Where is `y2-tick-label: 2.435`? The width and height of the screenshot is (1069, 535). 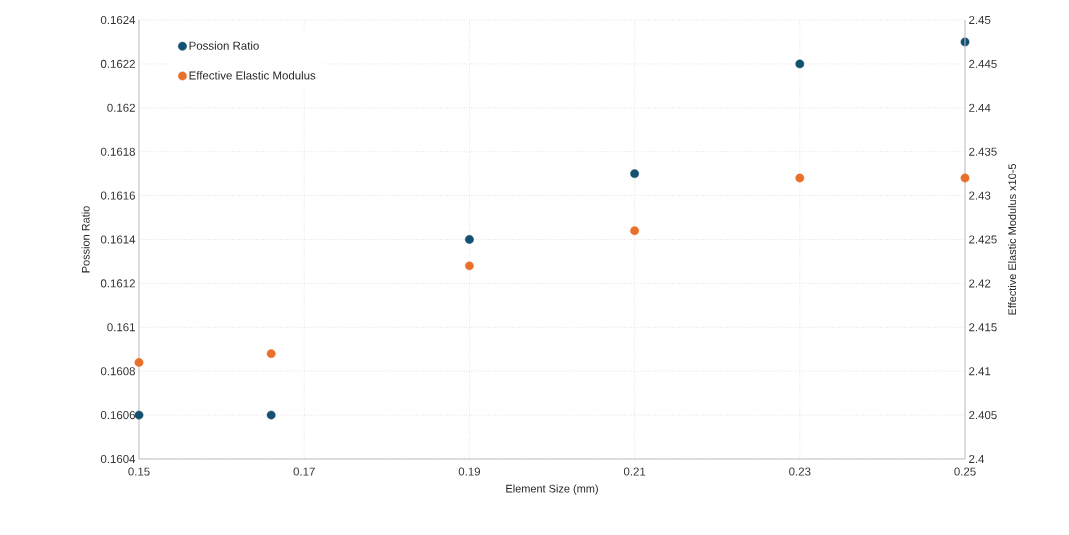
y2-tick-label: 2.435 is located at coordinates (983, 151).